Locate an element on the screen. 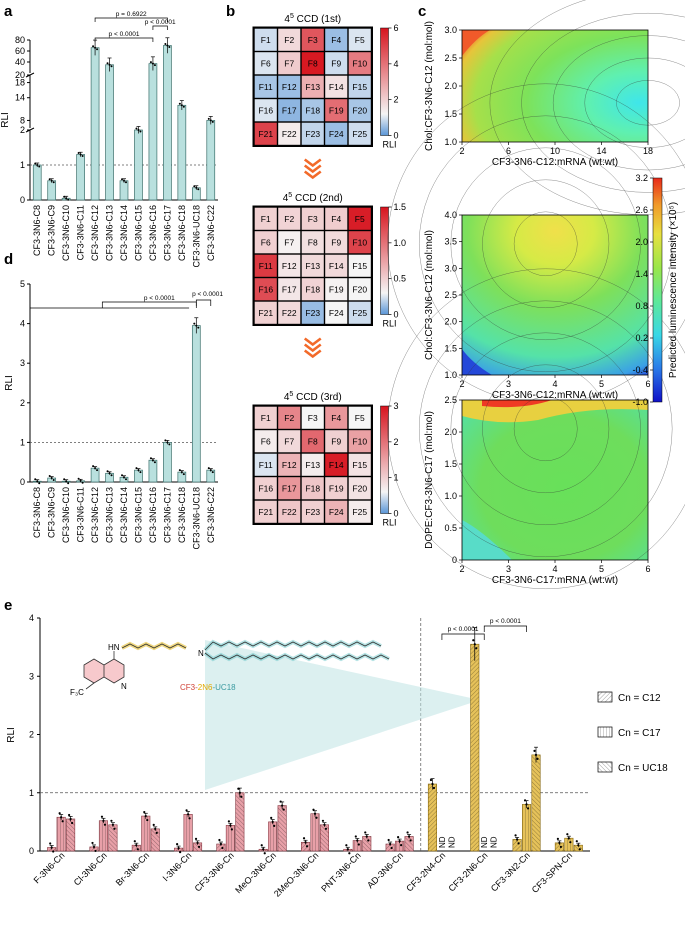  heatmap-cell-label: F20 is located at coordinates (359, 110).